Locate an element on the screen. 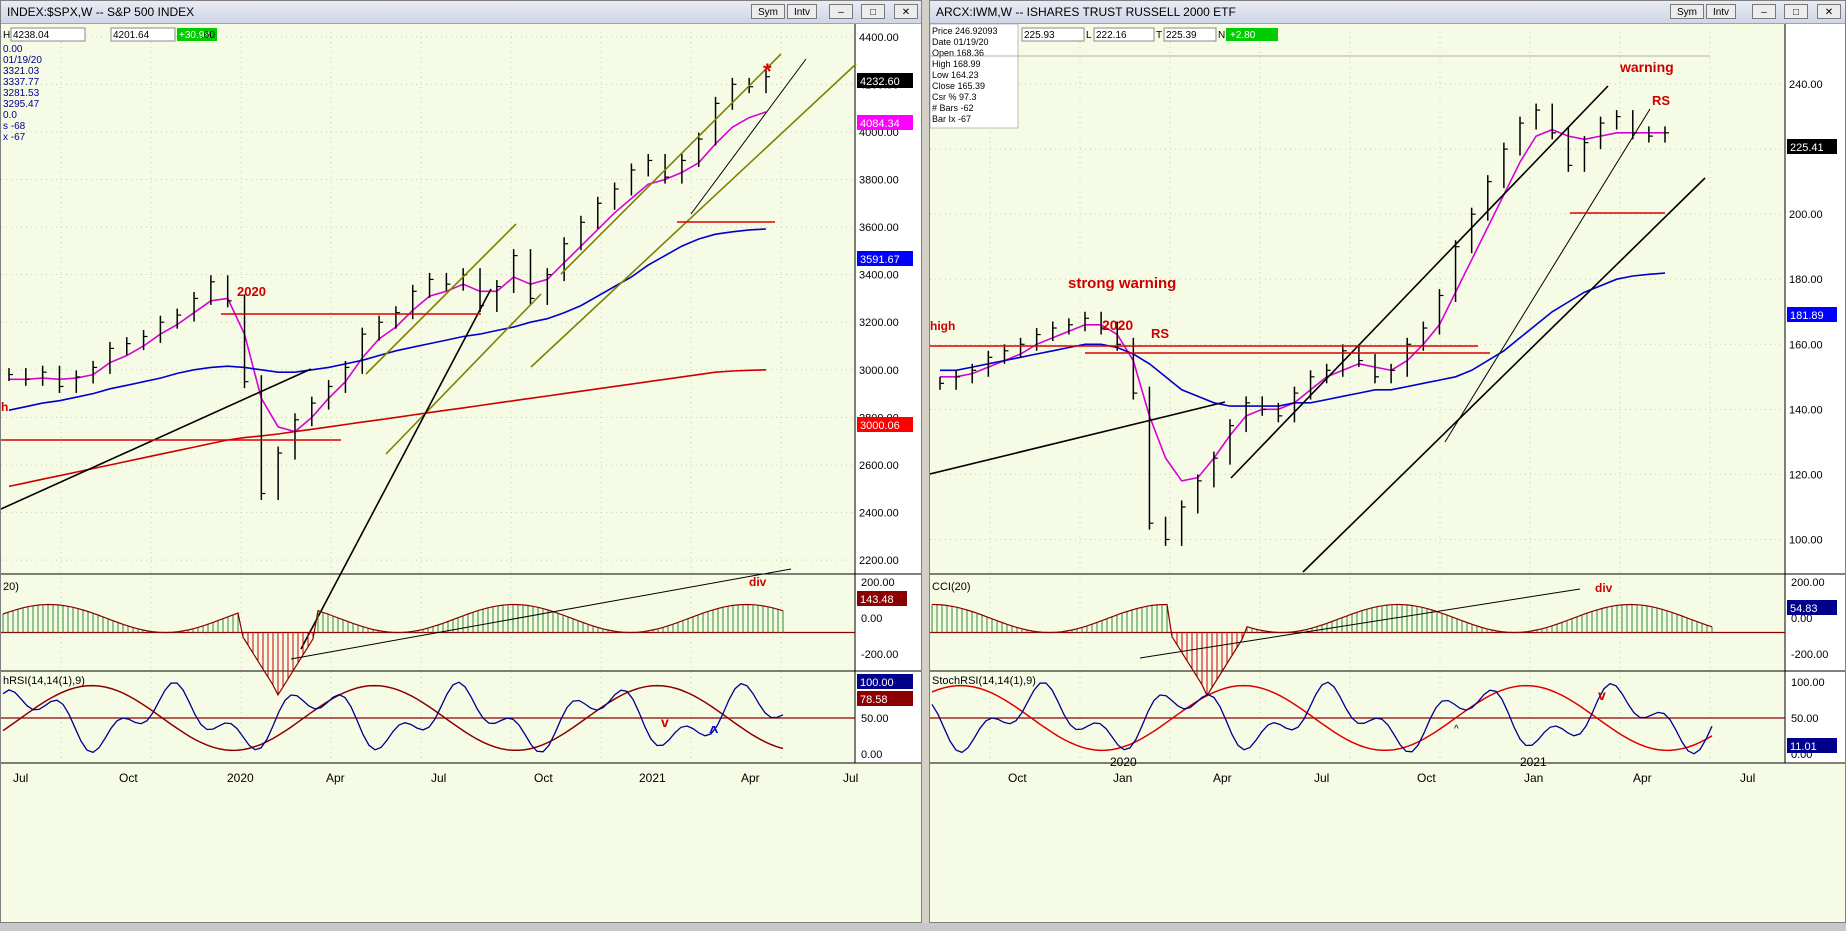  price-badge: 3591.67 is located at coordinates (880, 260).